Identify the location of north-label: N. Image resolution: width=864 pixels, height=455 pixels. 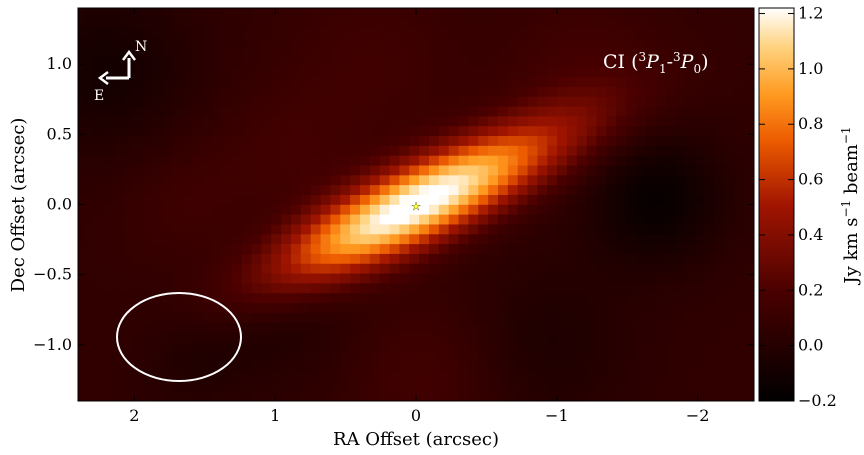
(141, 47).